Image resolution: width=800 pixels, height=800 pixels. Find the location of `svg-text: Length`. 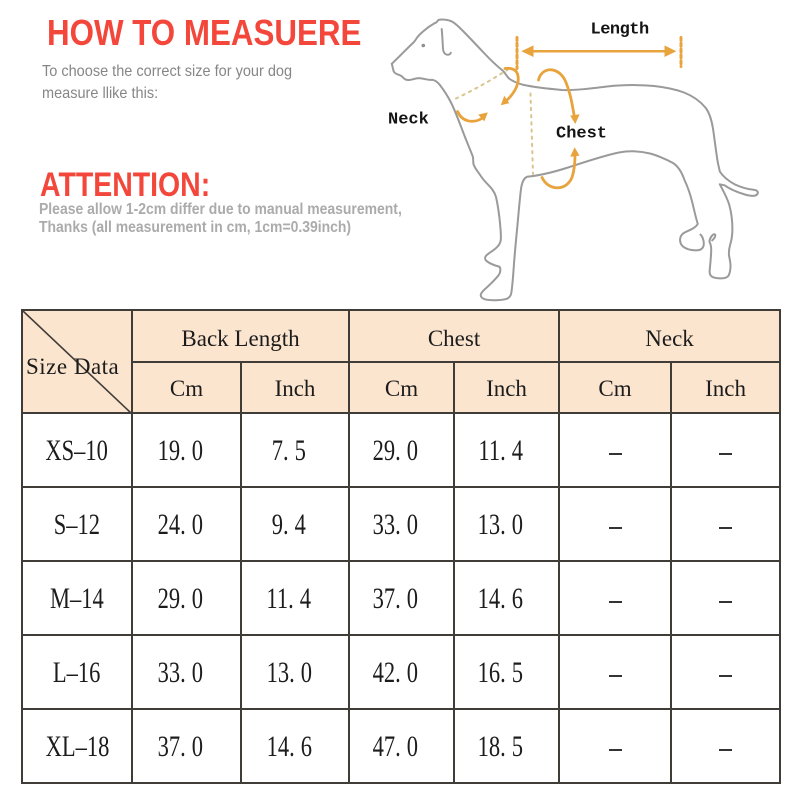

svg-text: Length is located at coordinates (620, 30).